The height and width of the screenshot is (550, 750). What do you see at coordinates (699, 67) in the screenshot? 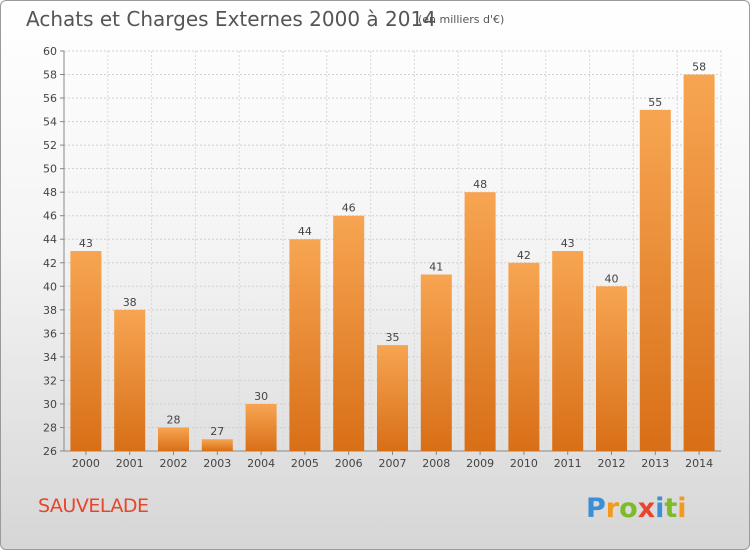
I see `data-label: 58` at bounding box center [699, 67].